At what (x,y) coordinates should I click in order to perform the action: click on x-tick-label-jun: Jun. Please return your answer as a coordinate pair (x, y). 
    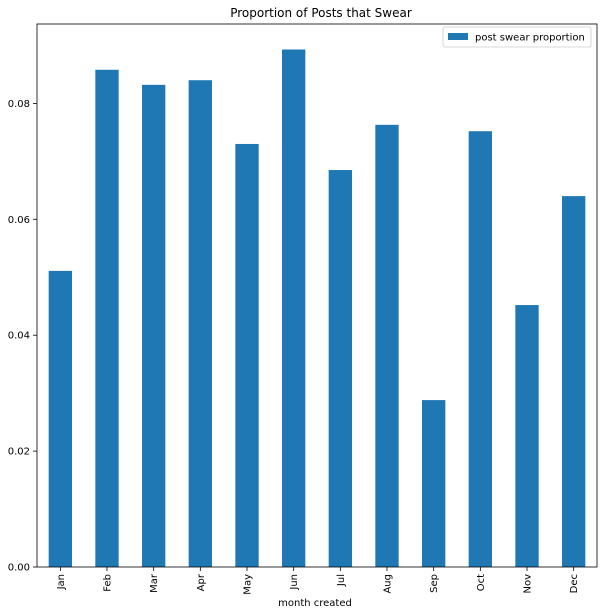
    Looking at the image, I should click on (294, 582).